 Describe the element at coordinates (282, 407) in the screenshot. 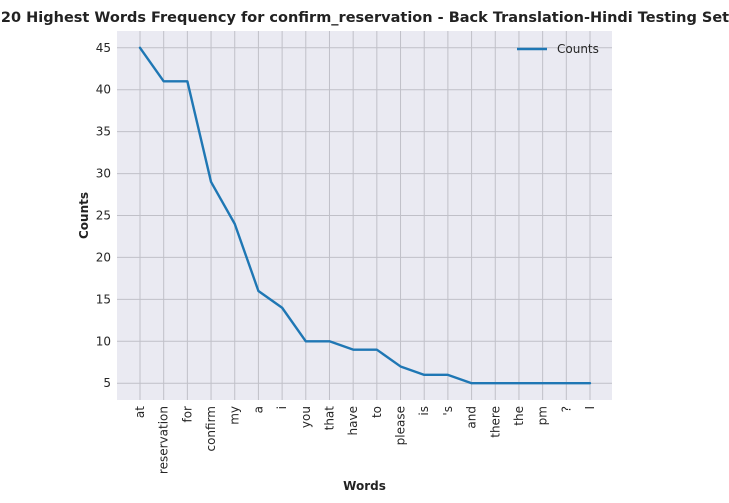

I see `x-tick-label-6: i` at that location.